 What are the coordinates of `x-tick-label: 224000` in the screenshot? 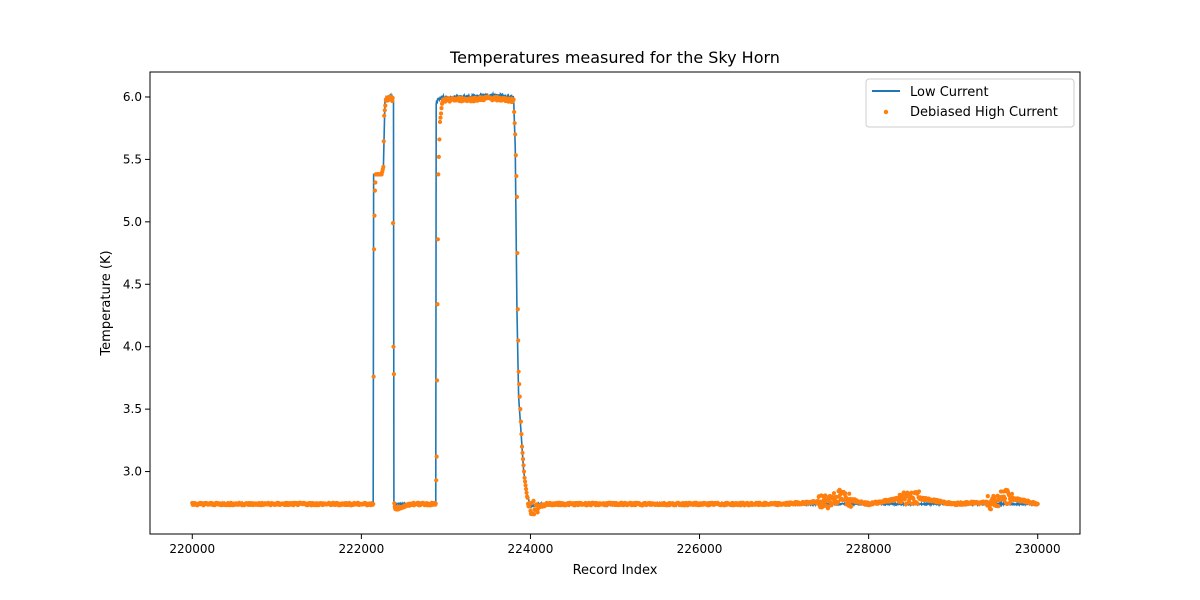 It's located at (531, 549).